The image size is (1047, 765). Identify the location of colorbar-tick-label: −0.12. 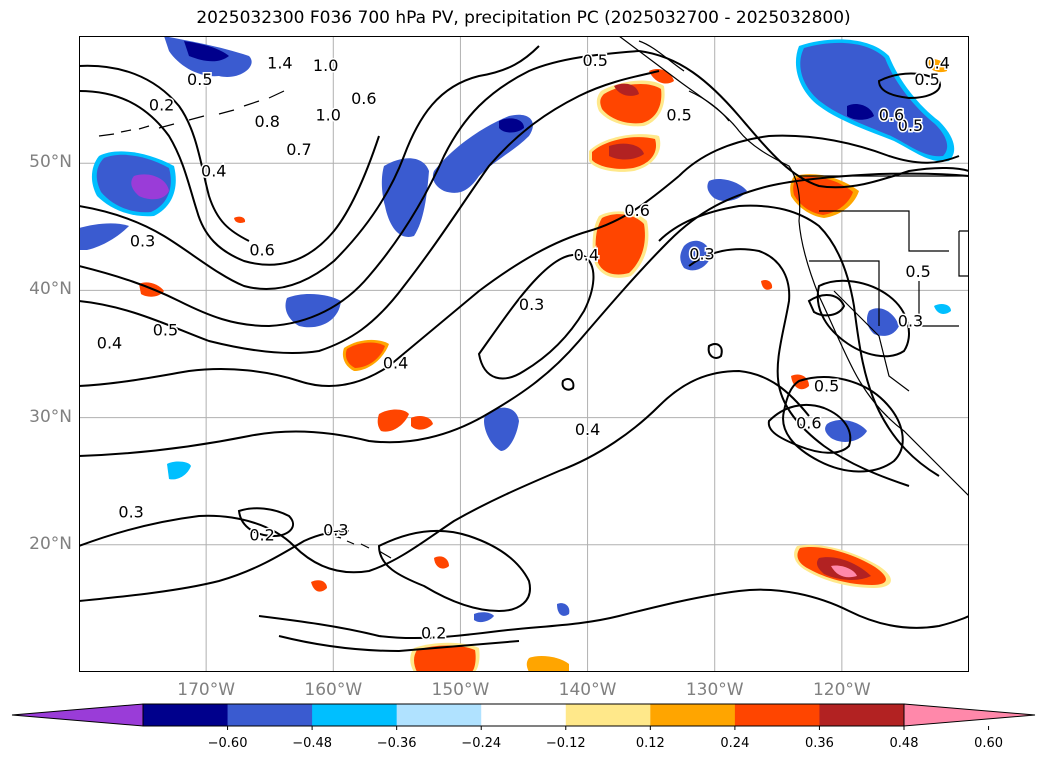
(565, 743).